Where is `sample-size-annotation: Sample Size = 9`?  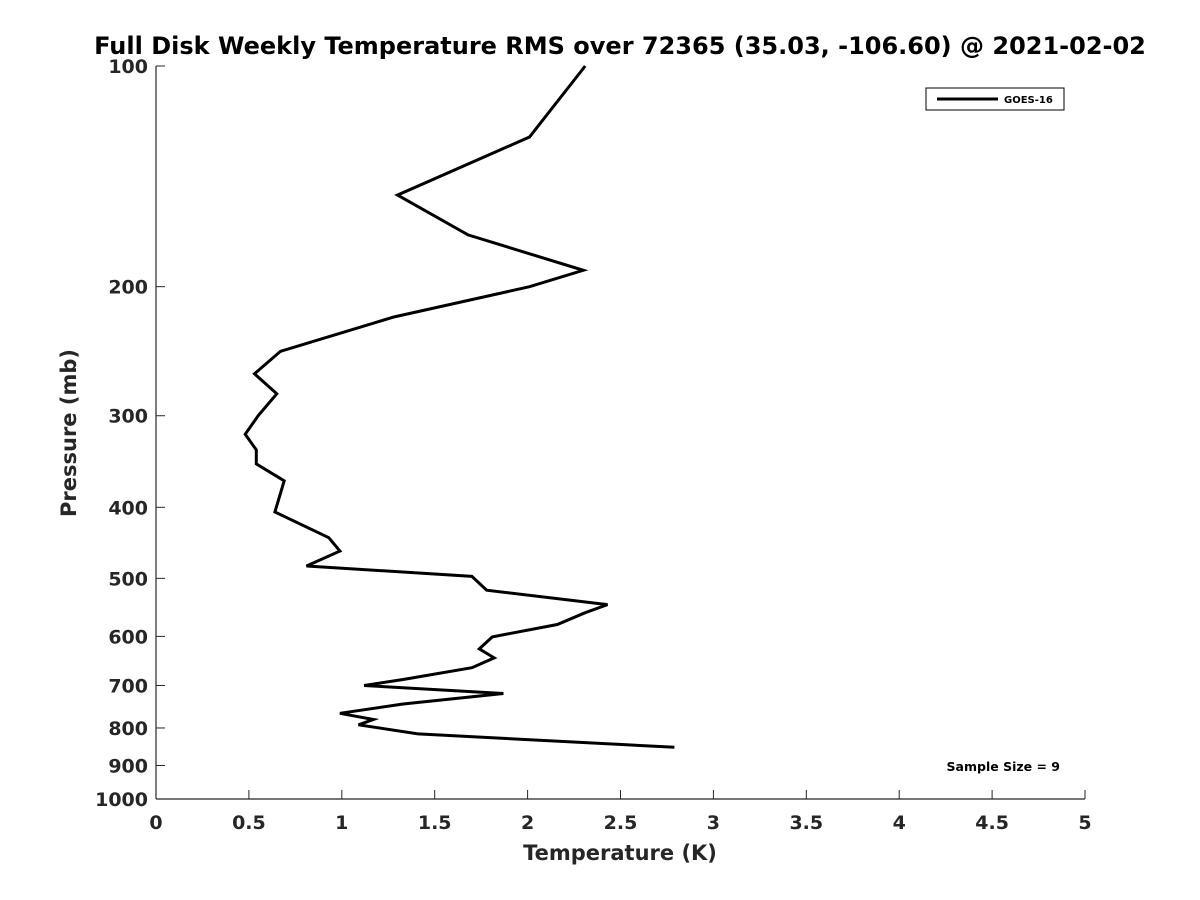 sample-size-annotation: Sample Size = 9 is located at coordinates (1003, 766).